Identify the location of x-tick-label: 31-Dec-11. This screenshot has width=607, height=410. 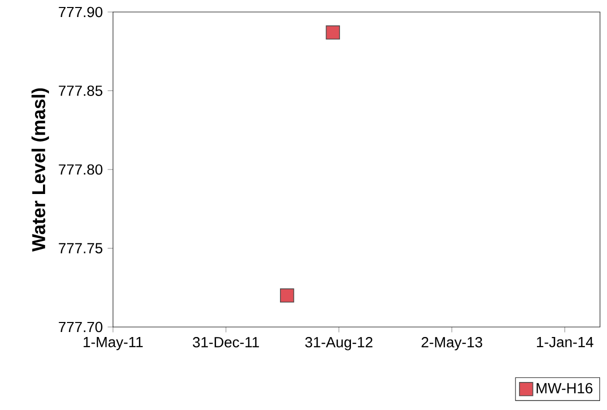
(225, 342).